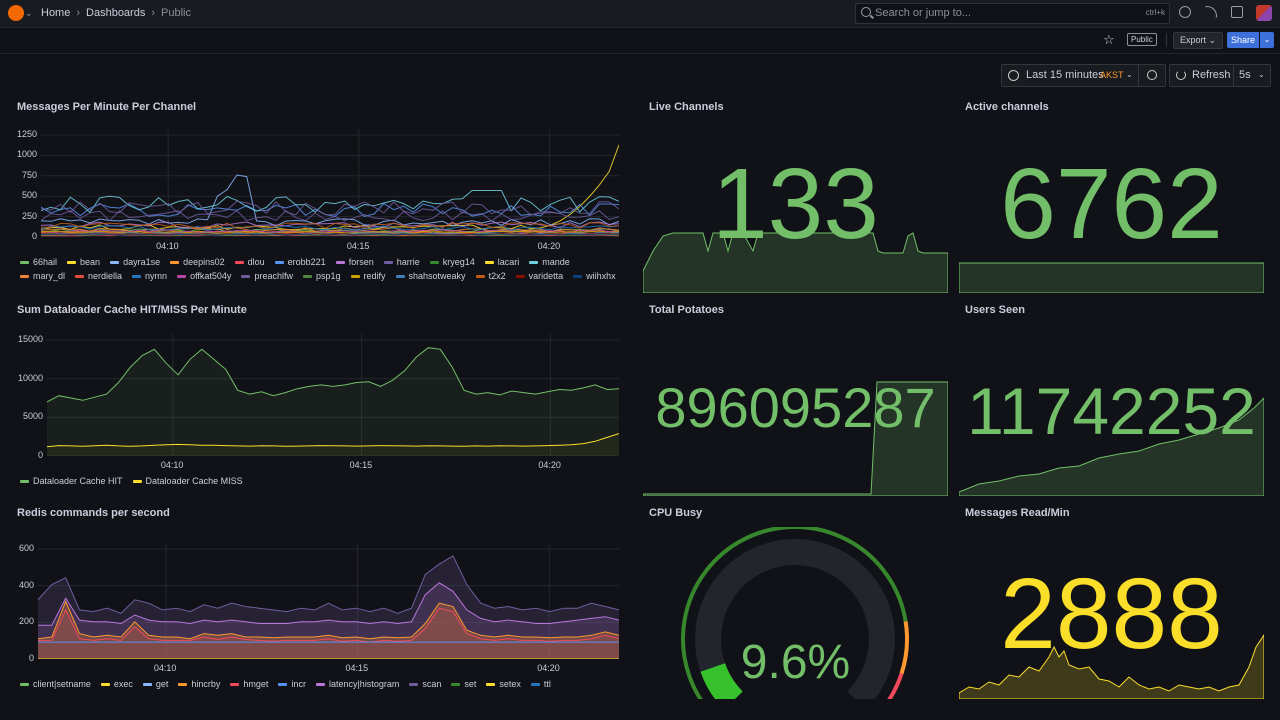 The image size is (1280, 720). Describe the element at coordinates (1138, 75) in the screenshot. I see `divider` at that location.